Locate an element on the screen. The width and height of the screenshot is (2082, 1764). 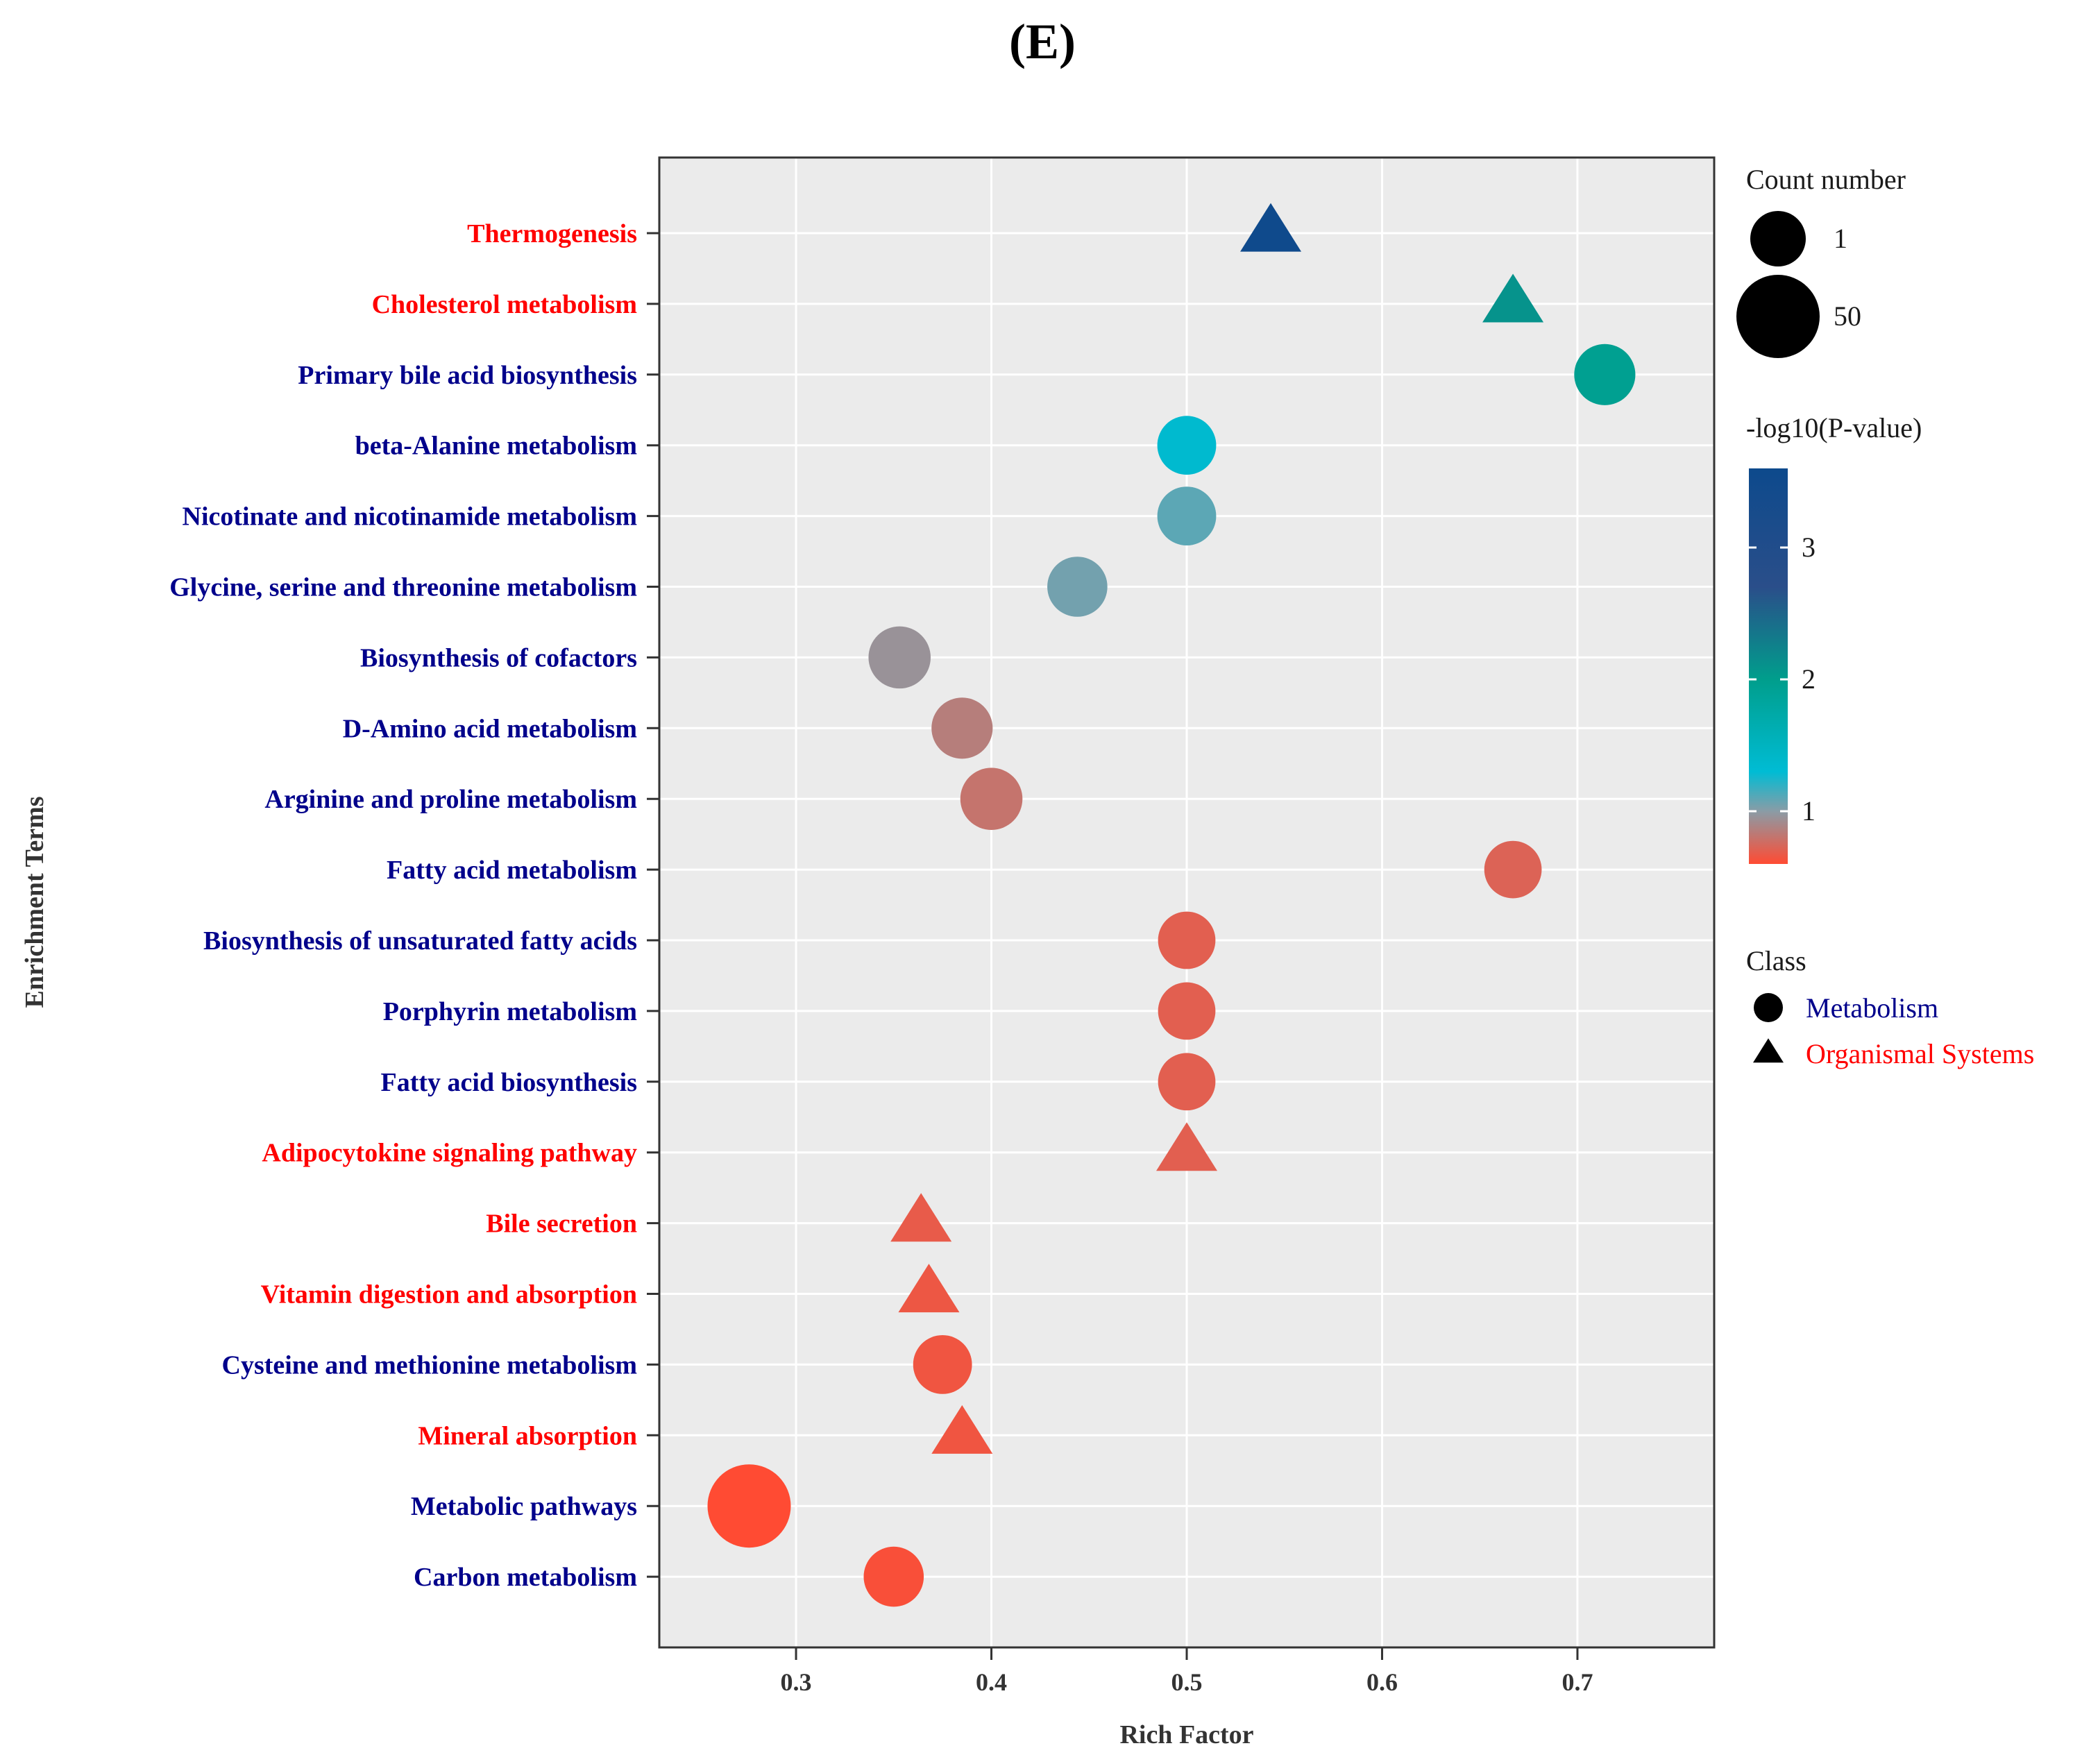
color-tick-label: 3 is located at coordinates (1809, 548).